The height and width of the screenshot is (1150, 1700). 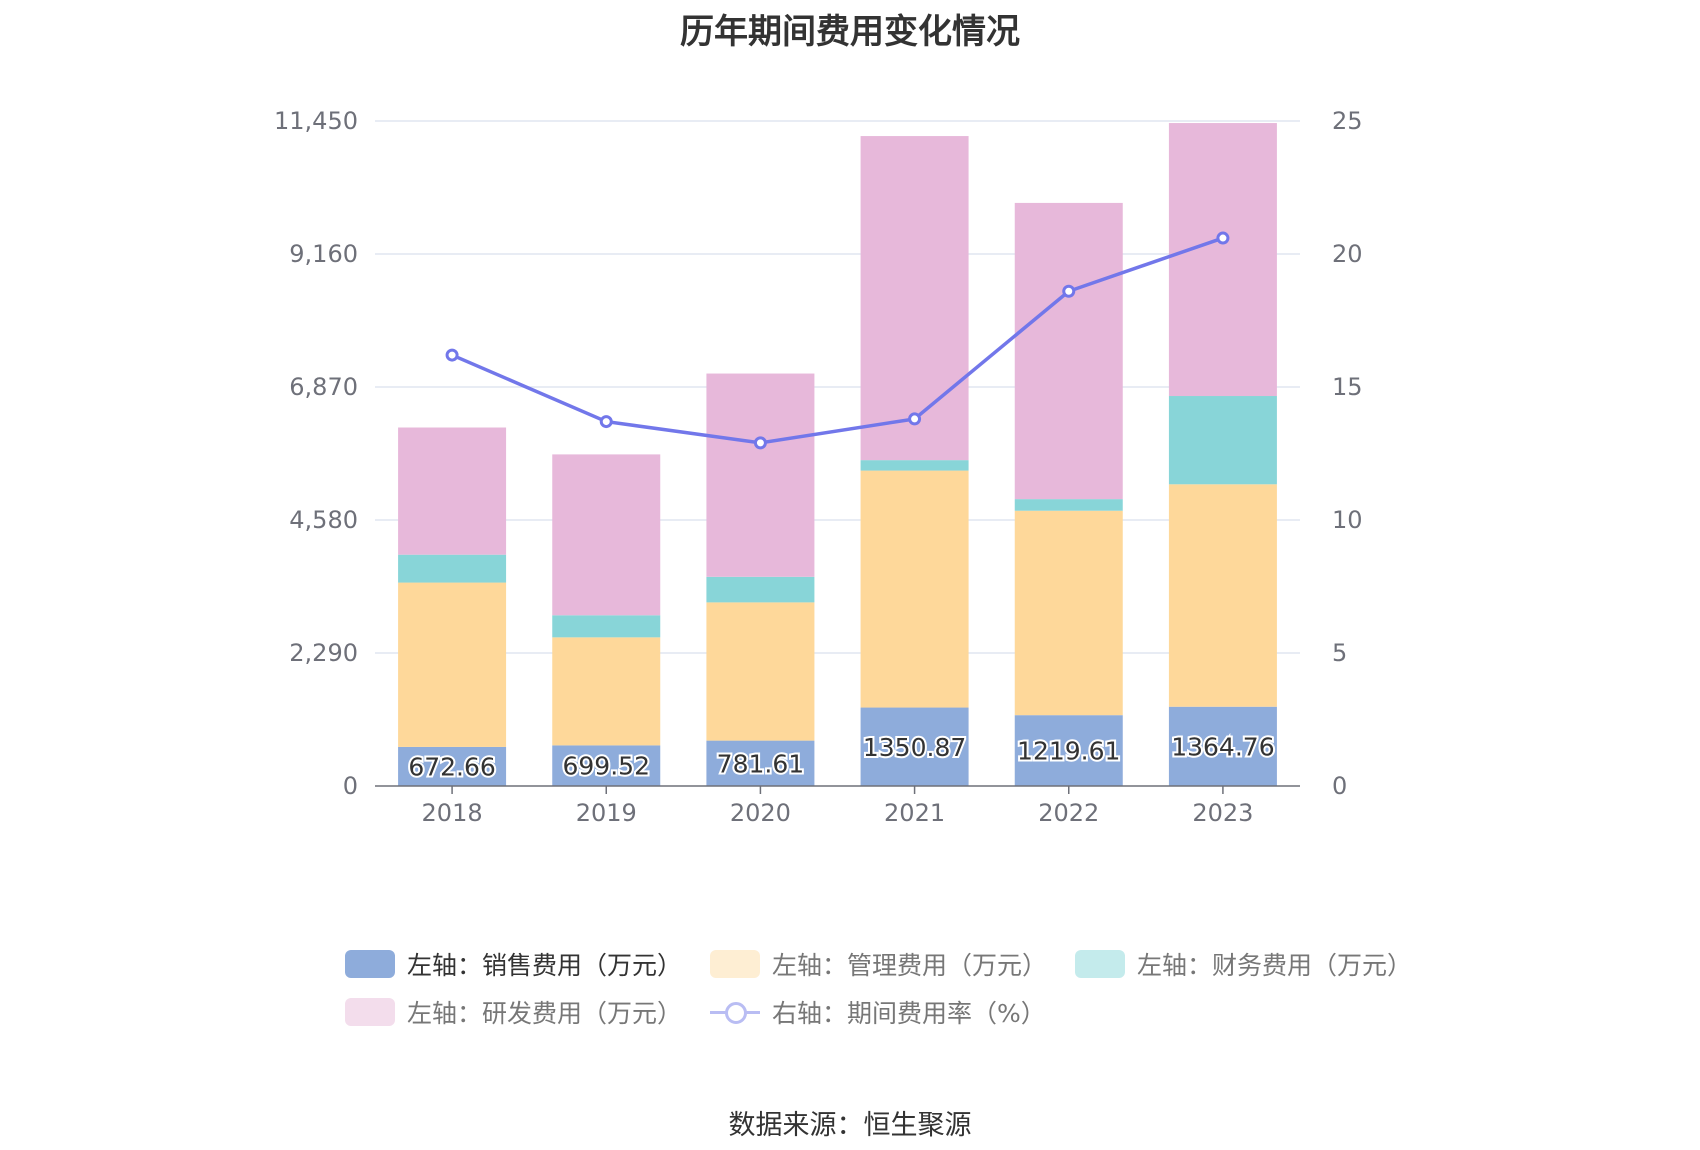 I want to click on x-axis-tick-label: 2021, so click(x=914, y=813).